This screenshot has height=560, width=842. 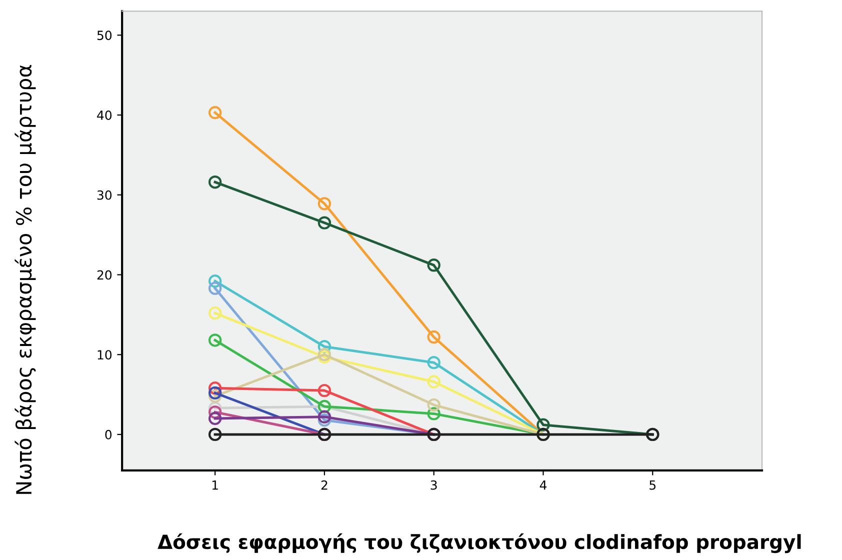 What do you see at coordinates (543, 485) in the screenshot?
I see `x-tick-label: 4` at bounding box center [543, 485].